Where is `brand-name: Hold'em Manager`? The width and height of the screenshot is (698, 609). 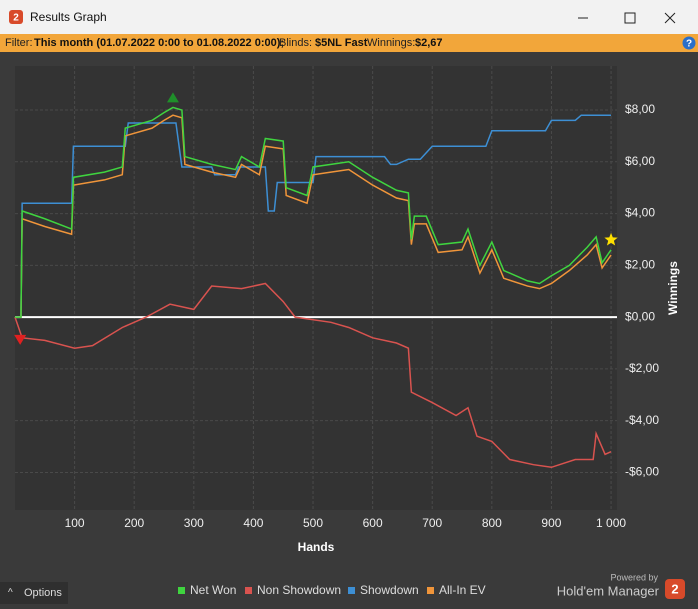 brand-name: Hold'em Manager is located at coordinates (608, 590).